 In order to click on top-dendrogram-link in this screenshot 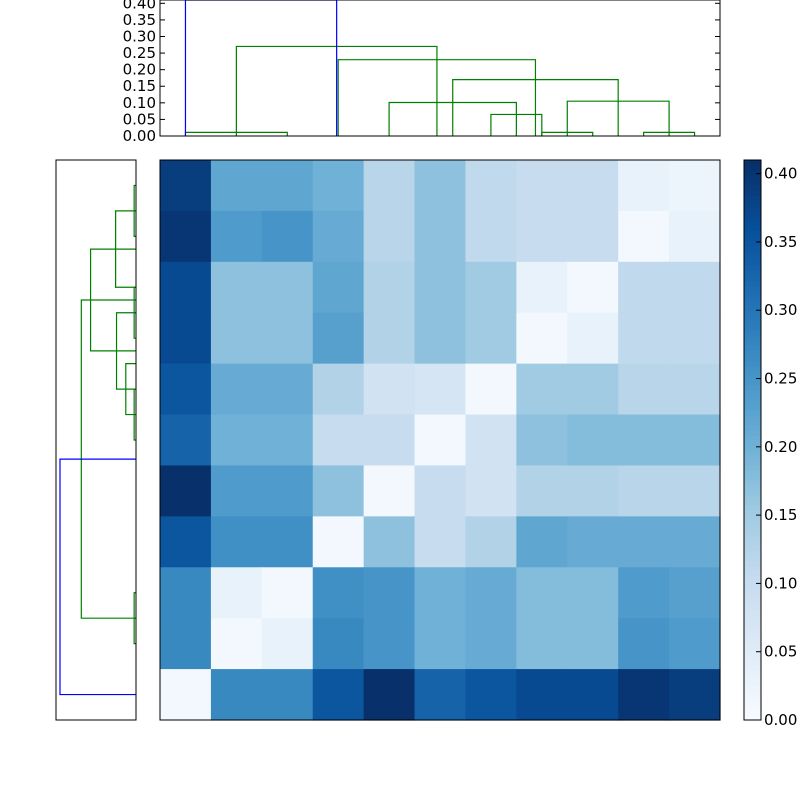, I will do `click(261, 68)`.